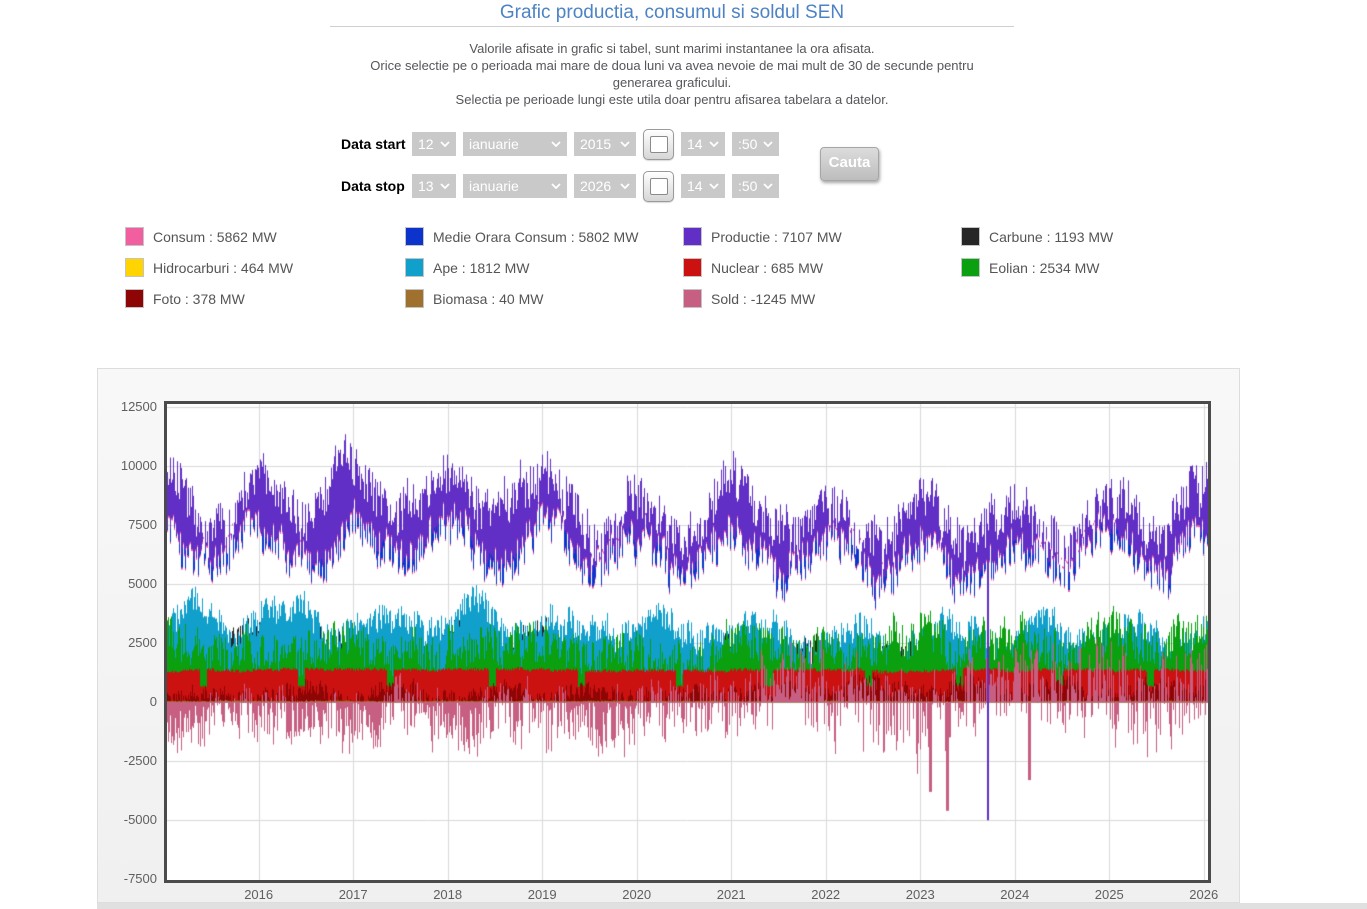  Describe the element at coordinates (223, 267) in the screenshot. I see `legend-label: Hidrocarburi : 464 MW` at that location.